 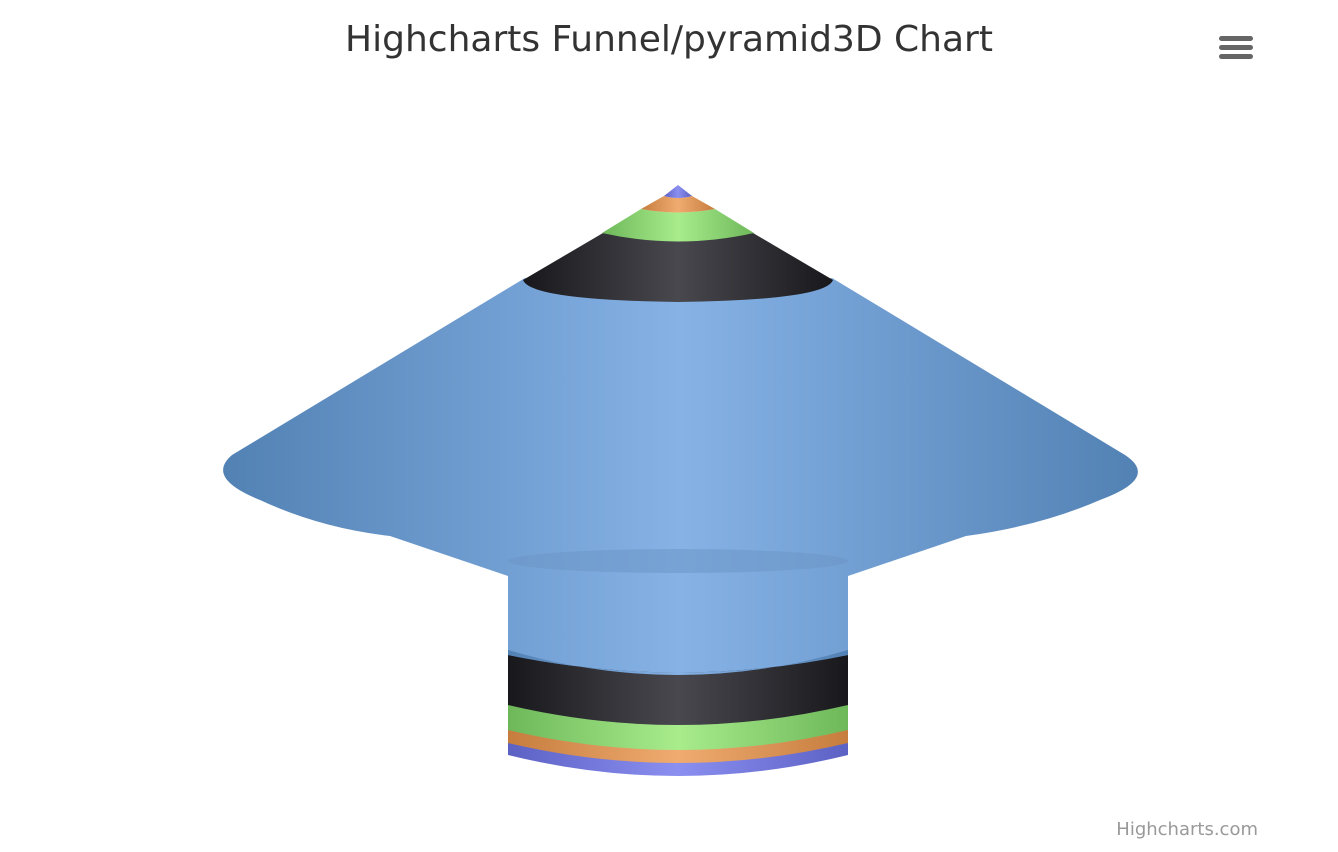 What do you see at coordinates (669, 39) in the screenshot?
I see `chart-title: Highcharts Funnel/pyramid3D Chart` at bounding box center [669, 39].